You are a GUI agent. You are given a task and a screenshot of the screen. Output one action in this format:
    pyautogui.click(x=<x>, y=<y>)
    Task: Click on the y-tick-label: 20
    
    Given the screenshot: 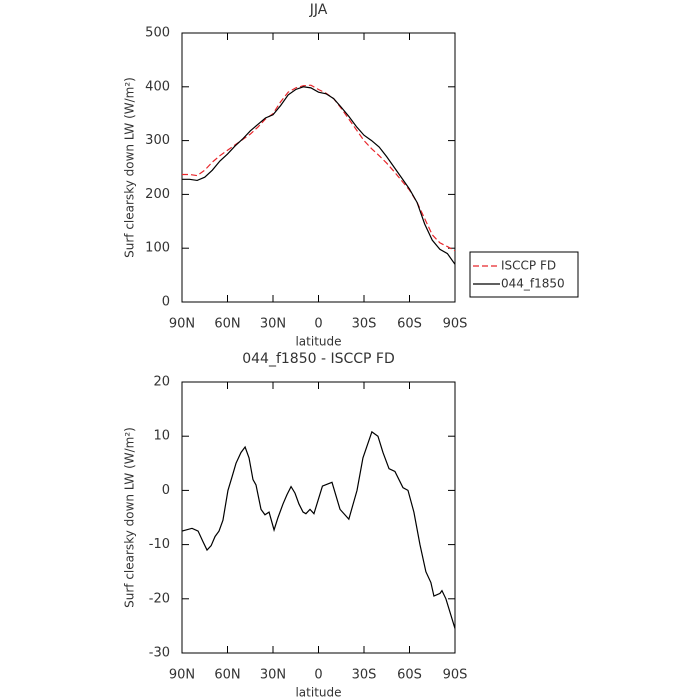 What is the action you would take?
    pyautogui.click(x=161, y=382)
    